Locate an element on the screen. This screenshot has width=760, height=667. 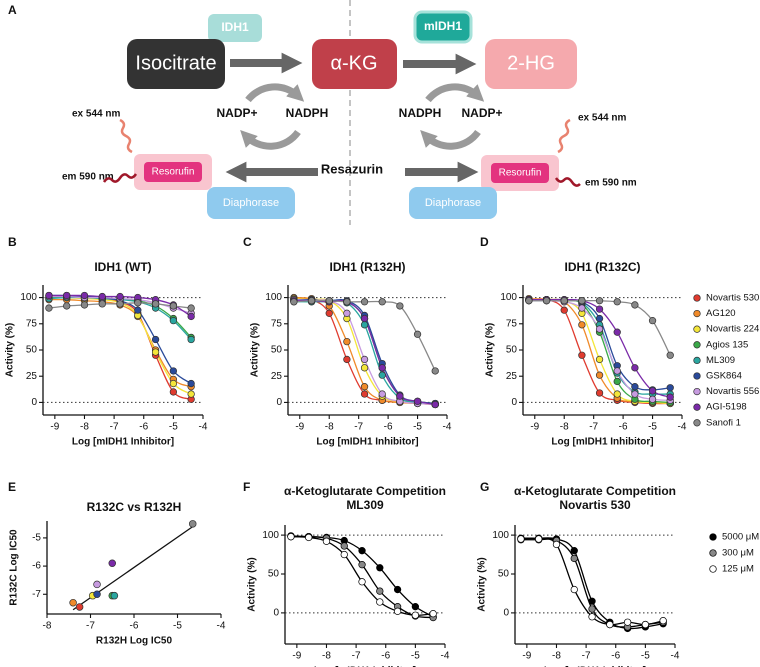
enzyme-label: Diaphorase is located at coordinates (453, 203).